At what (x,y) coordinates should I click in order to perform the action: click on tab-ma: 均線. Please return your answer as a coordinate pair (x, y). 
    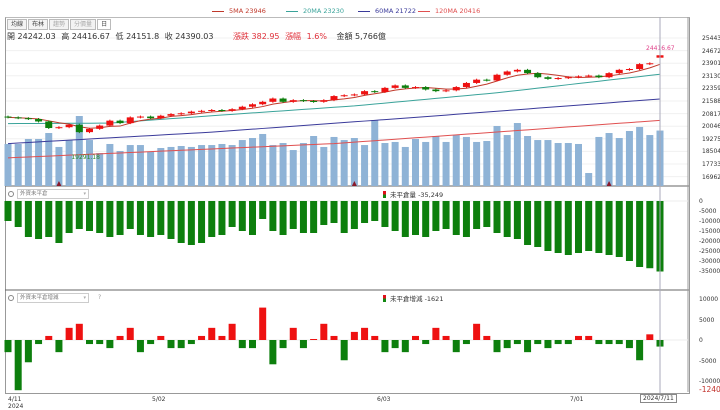
    Looking at the image, I should click on (17, 24).